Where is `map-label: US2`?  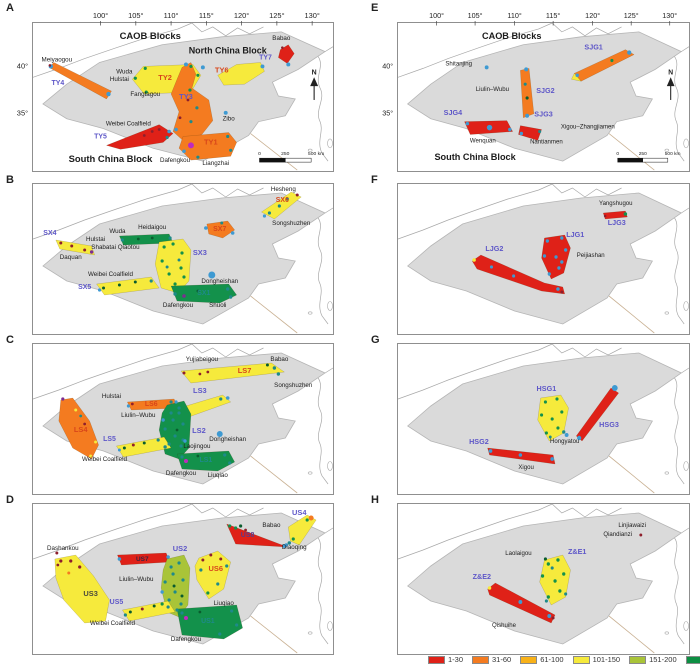 map-label: US2 is located at coordinates (180, 548).